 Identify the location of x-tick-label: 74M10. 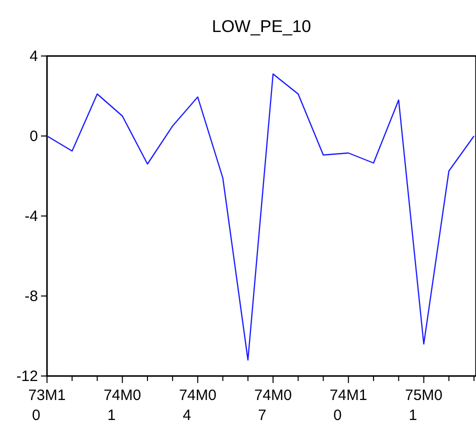
(349, 405).